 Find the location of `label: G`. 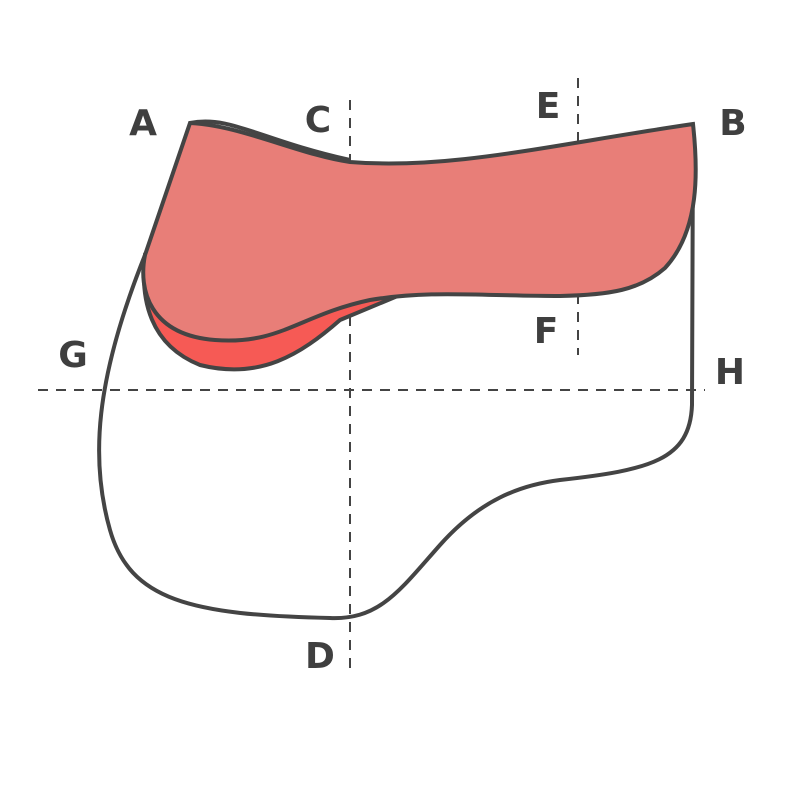

label: G is located at coordinates (73, 355).